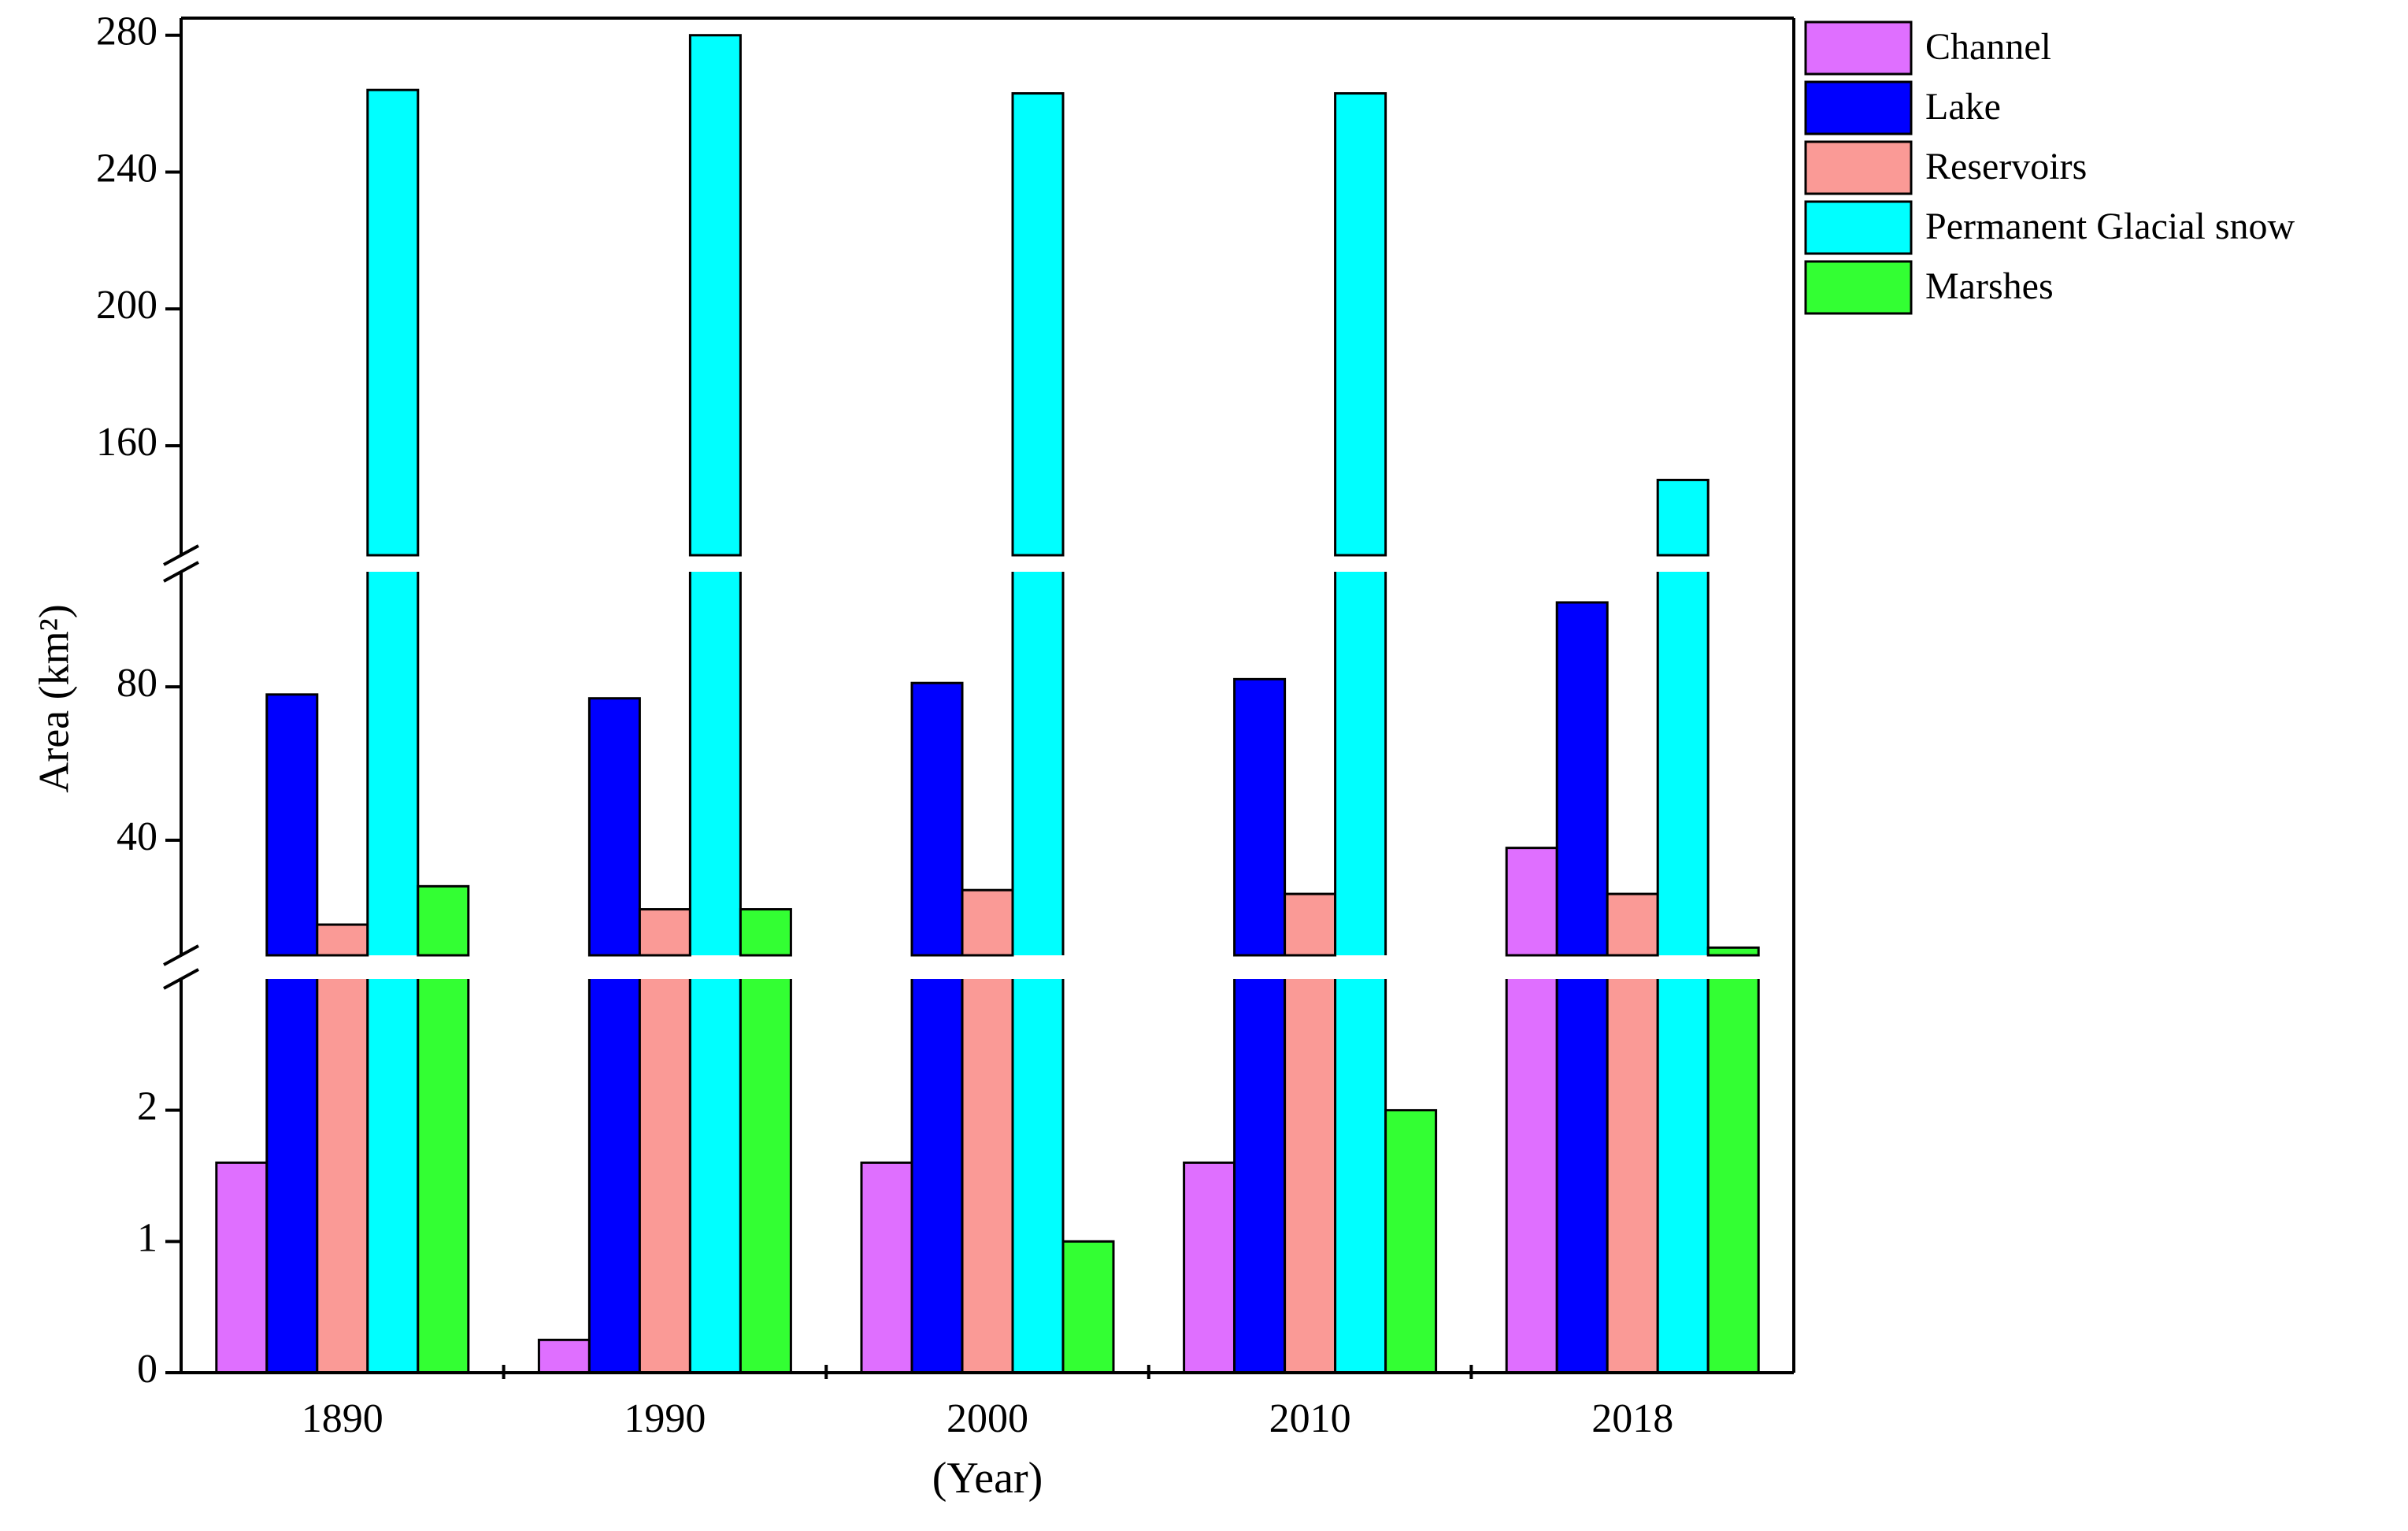  Describe the element at coordinates (147, 1369) in the screenshot. I see `y-tick-label: 0` at that location.